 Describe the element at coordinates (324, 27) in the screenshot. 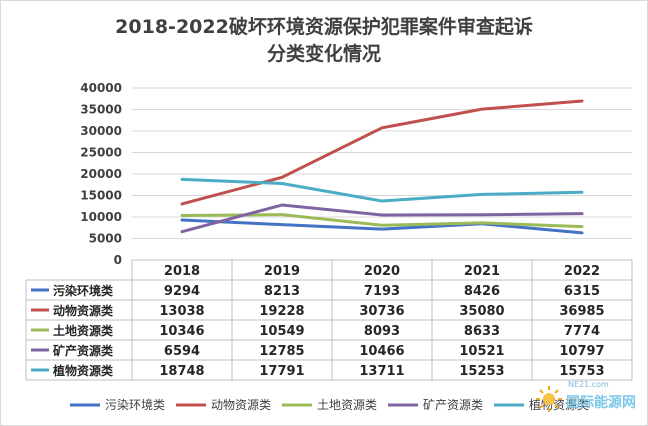

I see `chart-title-line1: 2018-2022破坏环境资源保护犯罪案件审查起诉` at that location.